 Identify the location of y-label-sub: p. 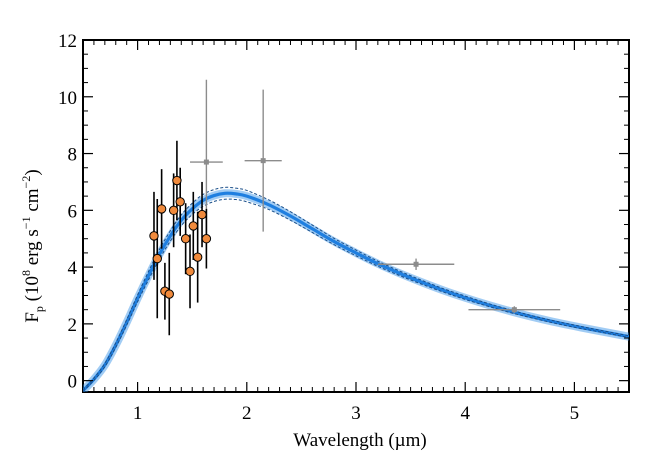
(39, 309).